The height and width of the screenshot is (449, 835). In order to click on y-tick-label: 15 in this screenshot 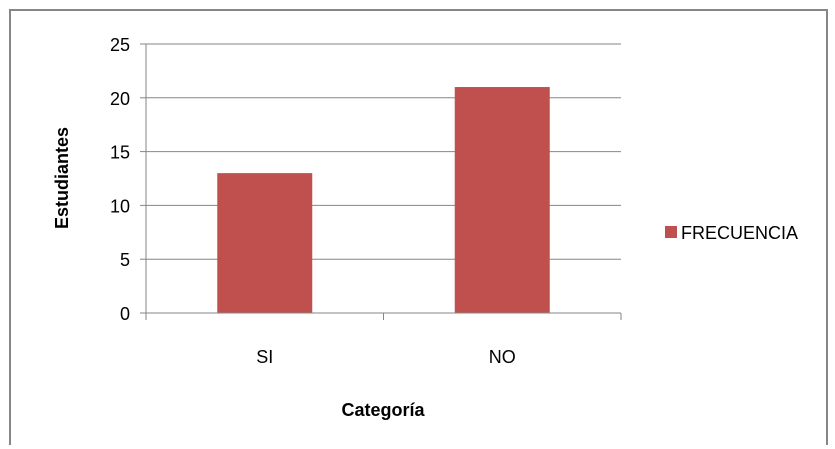, I will do `click(120, 153)`.